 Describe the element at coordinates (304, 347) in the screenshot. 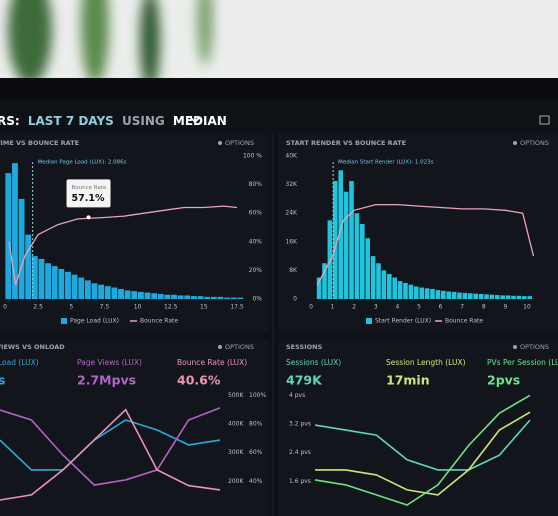

I see `panel-title: SESSIONS` at that location.